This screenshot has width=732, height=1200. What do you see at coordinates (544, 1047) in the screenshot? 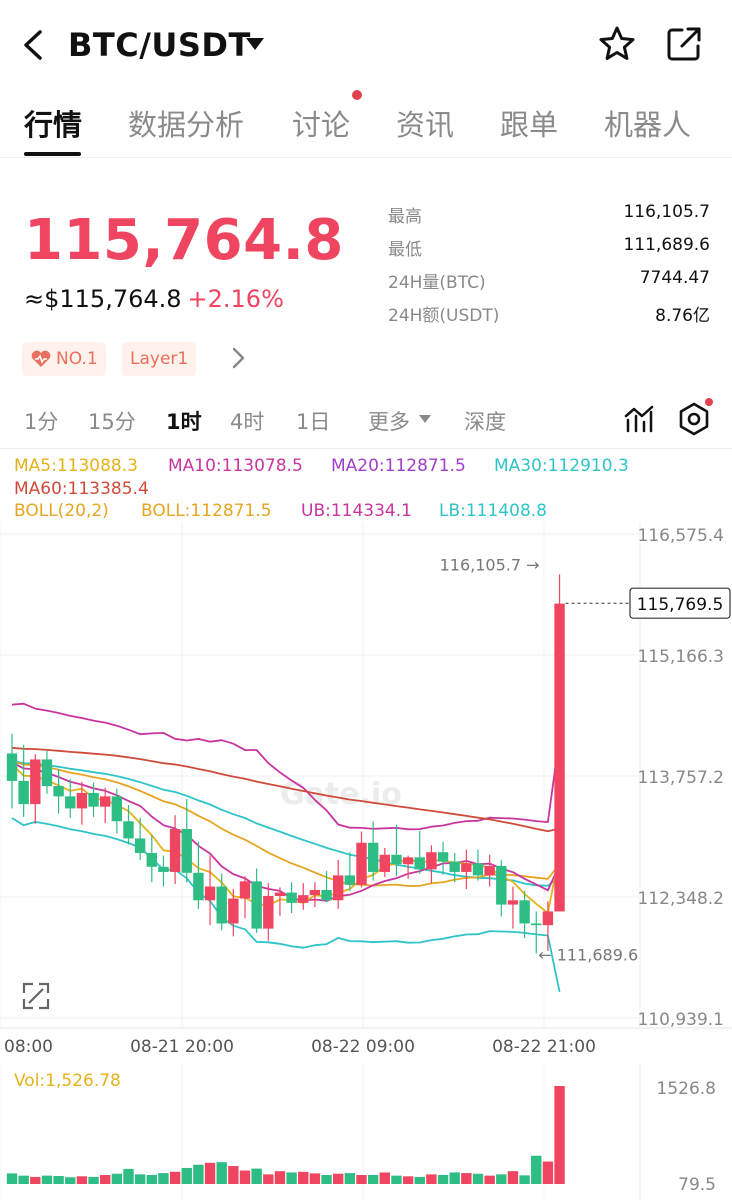
I see `x-axis-label: 08-22 21:00` at bounding box center [544, 1047].